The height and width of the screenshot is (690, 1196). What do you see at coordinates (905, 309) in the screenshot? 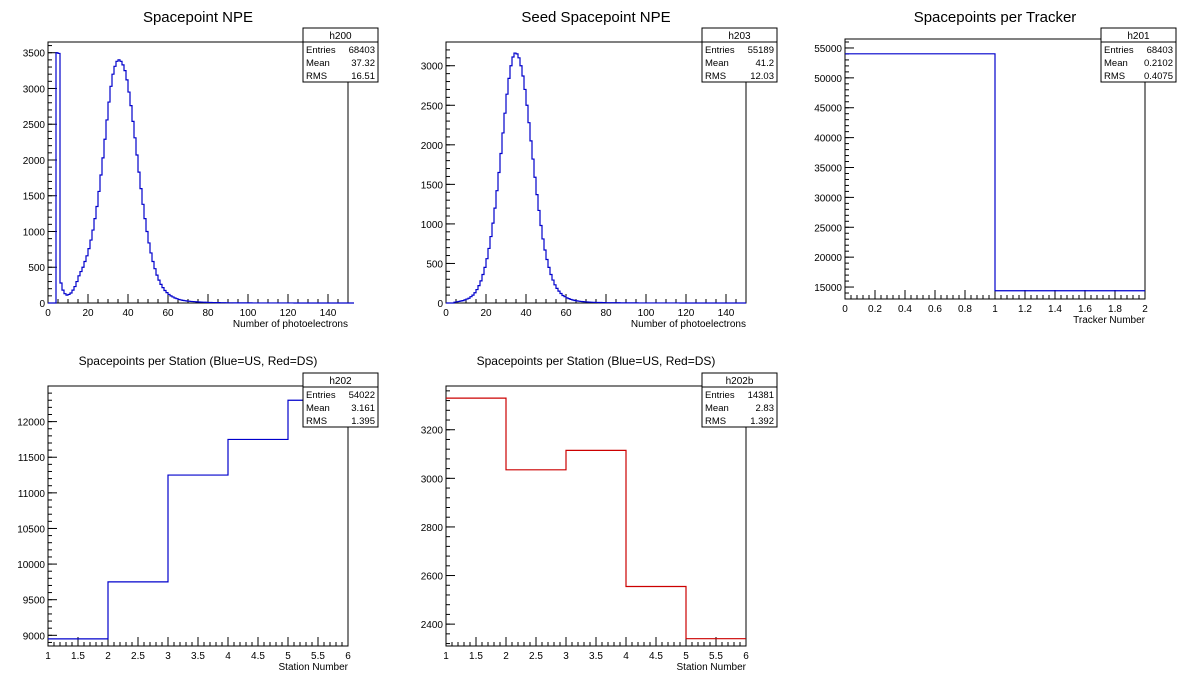
I see `x-tick-label: 0.4` at bounding box center [905, 309].